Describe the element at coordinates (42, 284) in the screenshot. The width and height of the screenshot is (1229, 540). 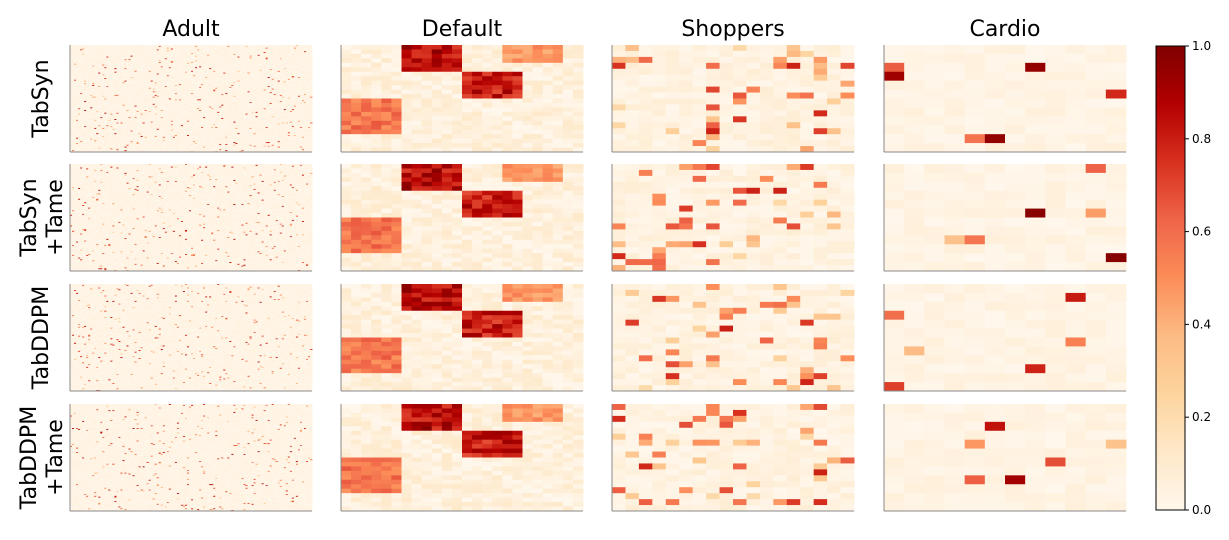
I see `row-labels: TabSyn TabSyn+Tame TabDDPM TabDDPM+Tame` at that location.